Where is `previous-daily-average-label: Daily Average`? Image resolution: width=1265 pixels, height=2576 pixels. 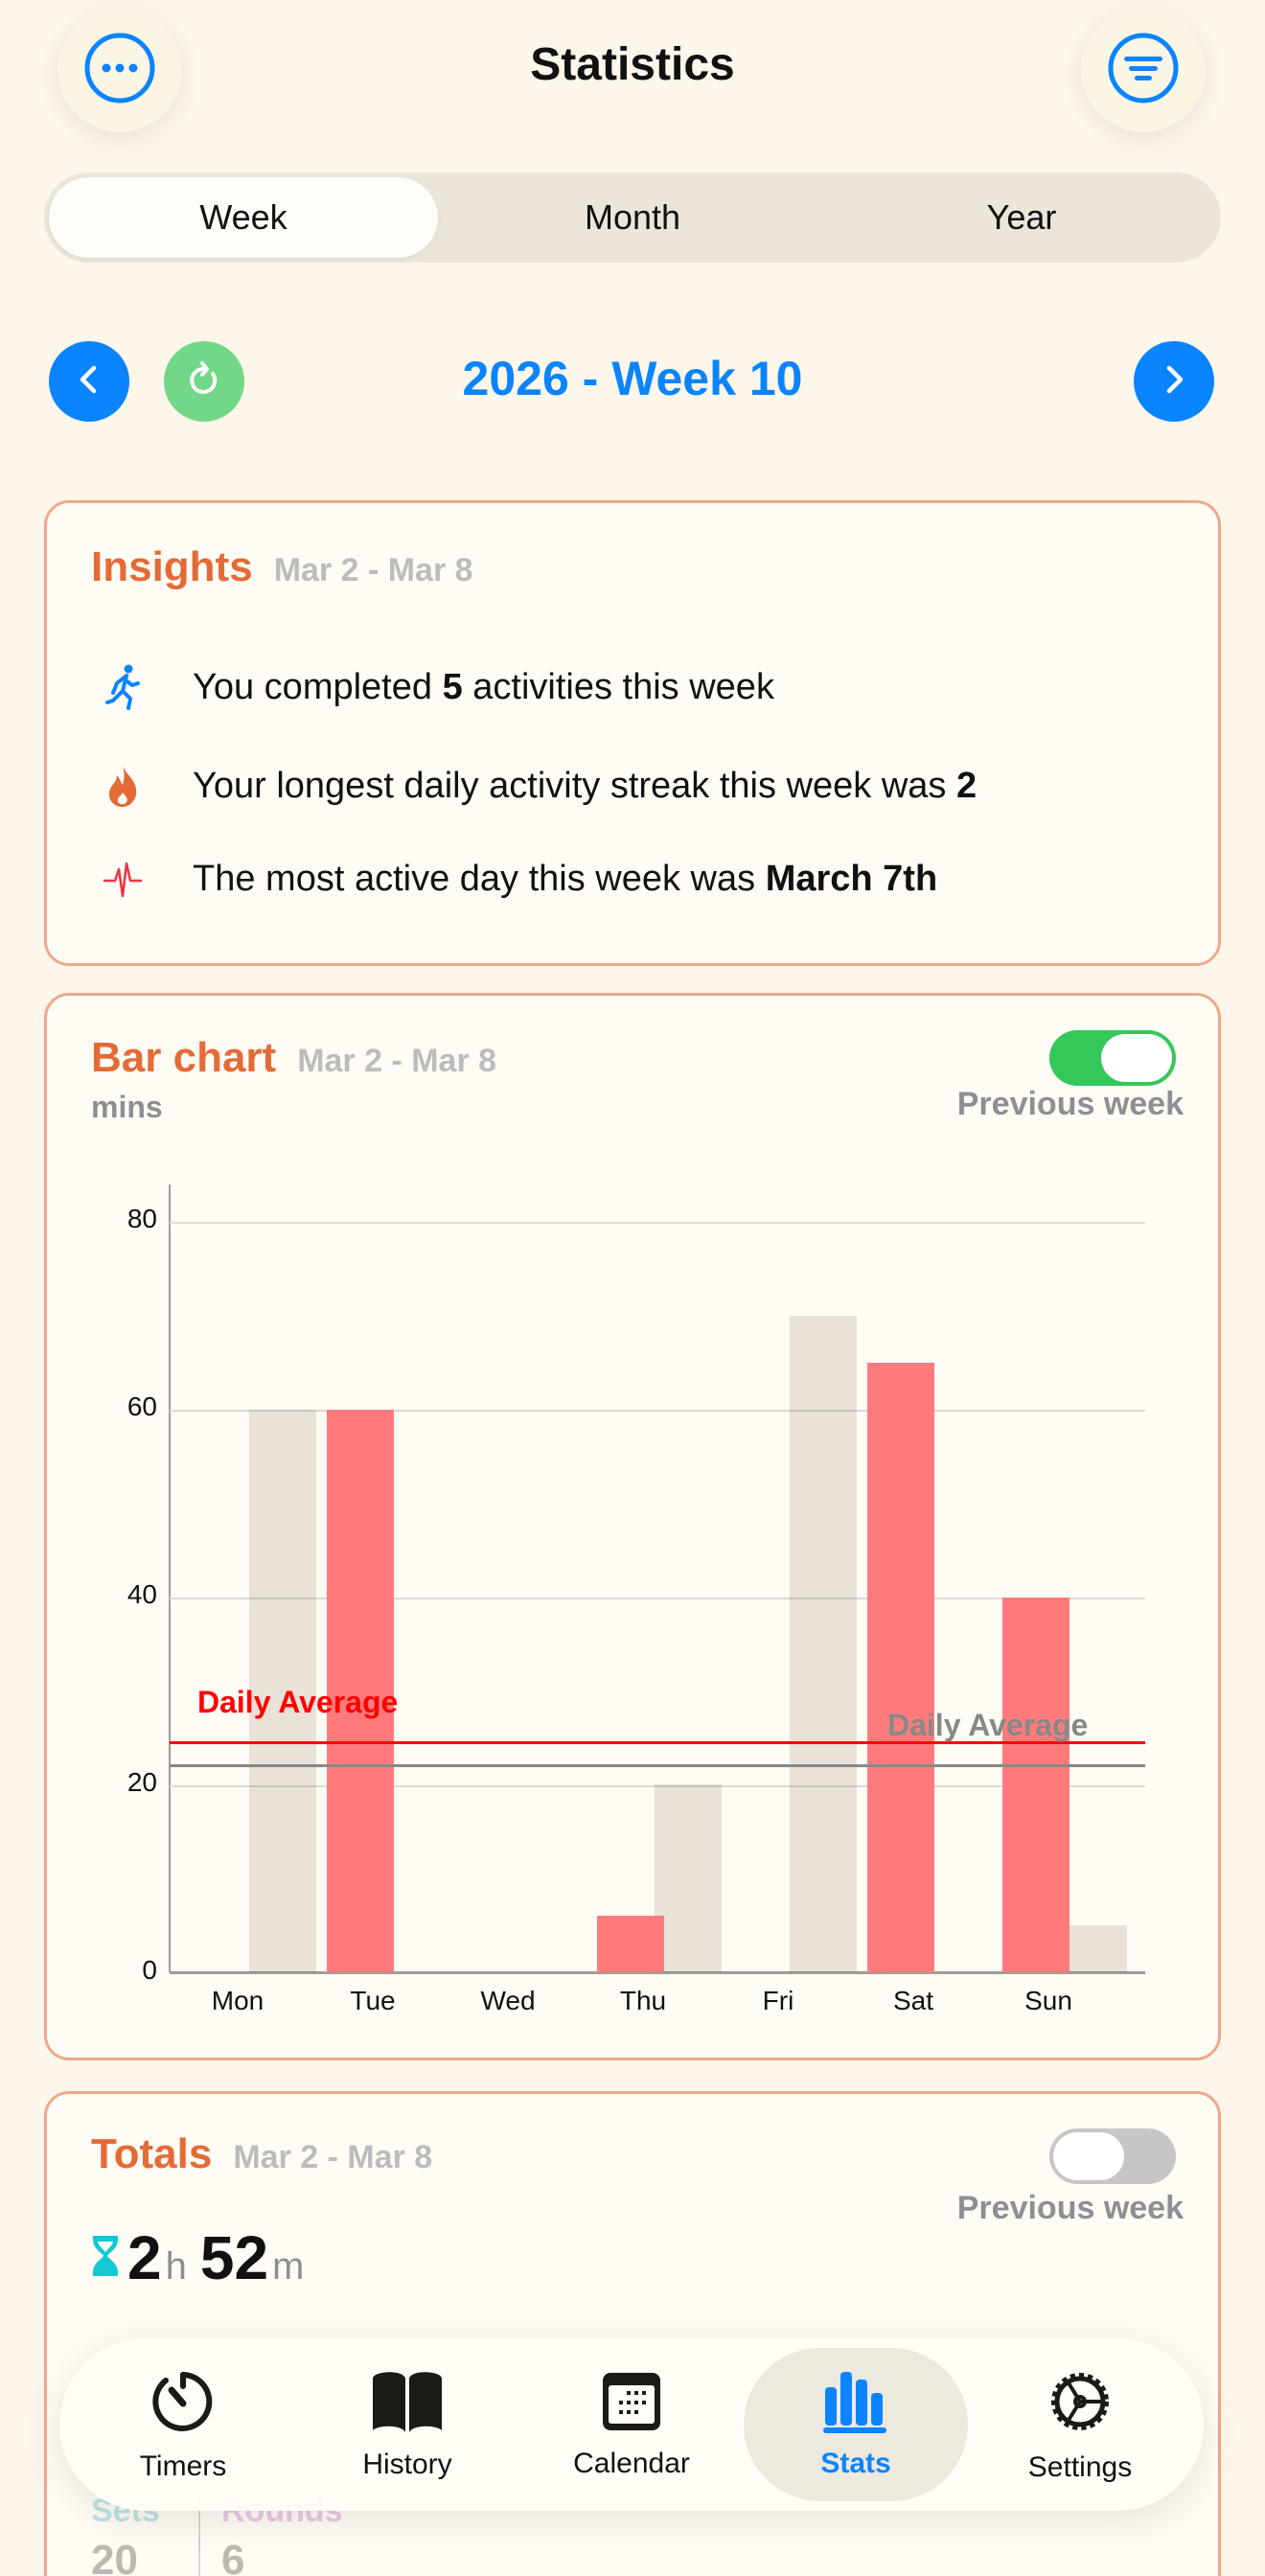 previous-daily-average-label: Daily Average is located at coordinates (988, 1725).